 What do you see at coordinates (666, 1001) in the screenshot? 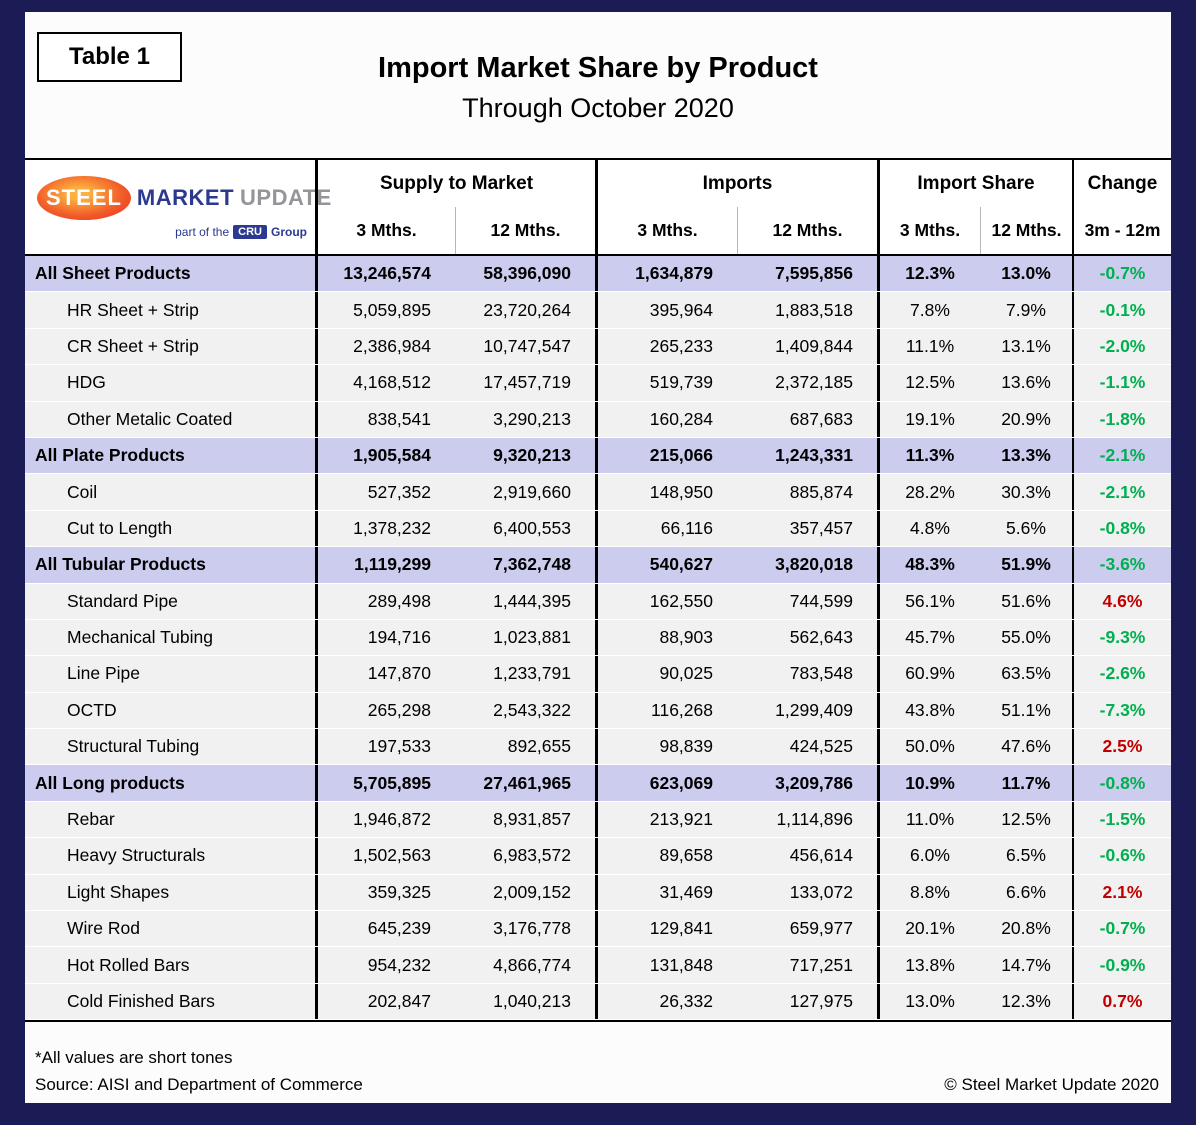
I see `imports-3m-cell: 26,332` at bounding box center [666, 1001].